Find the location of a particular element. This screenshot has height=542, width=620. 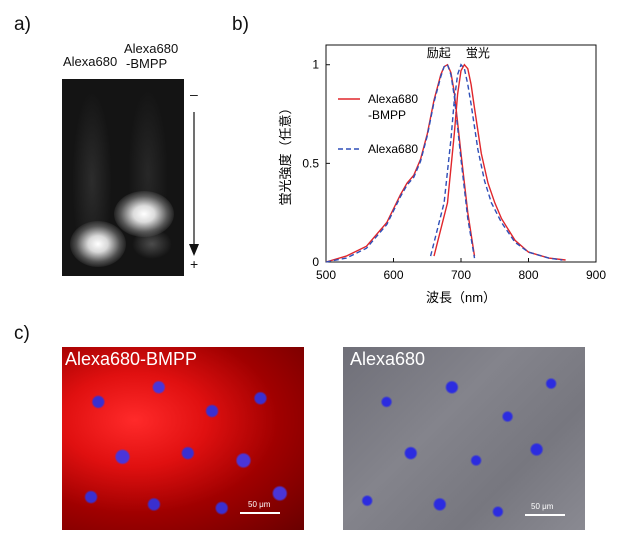

migration-arrow-icon is located at coordinates (194, 184).